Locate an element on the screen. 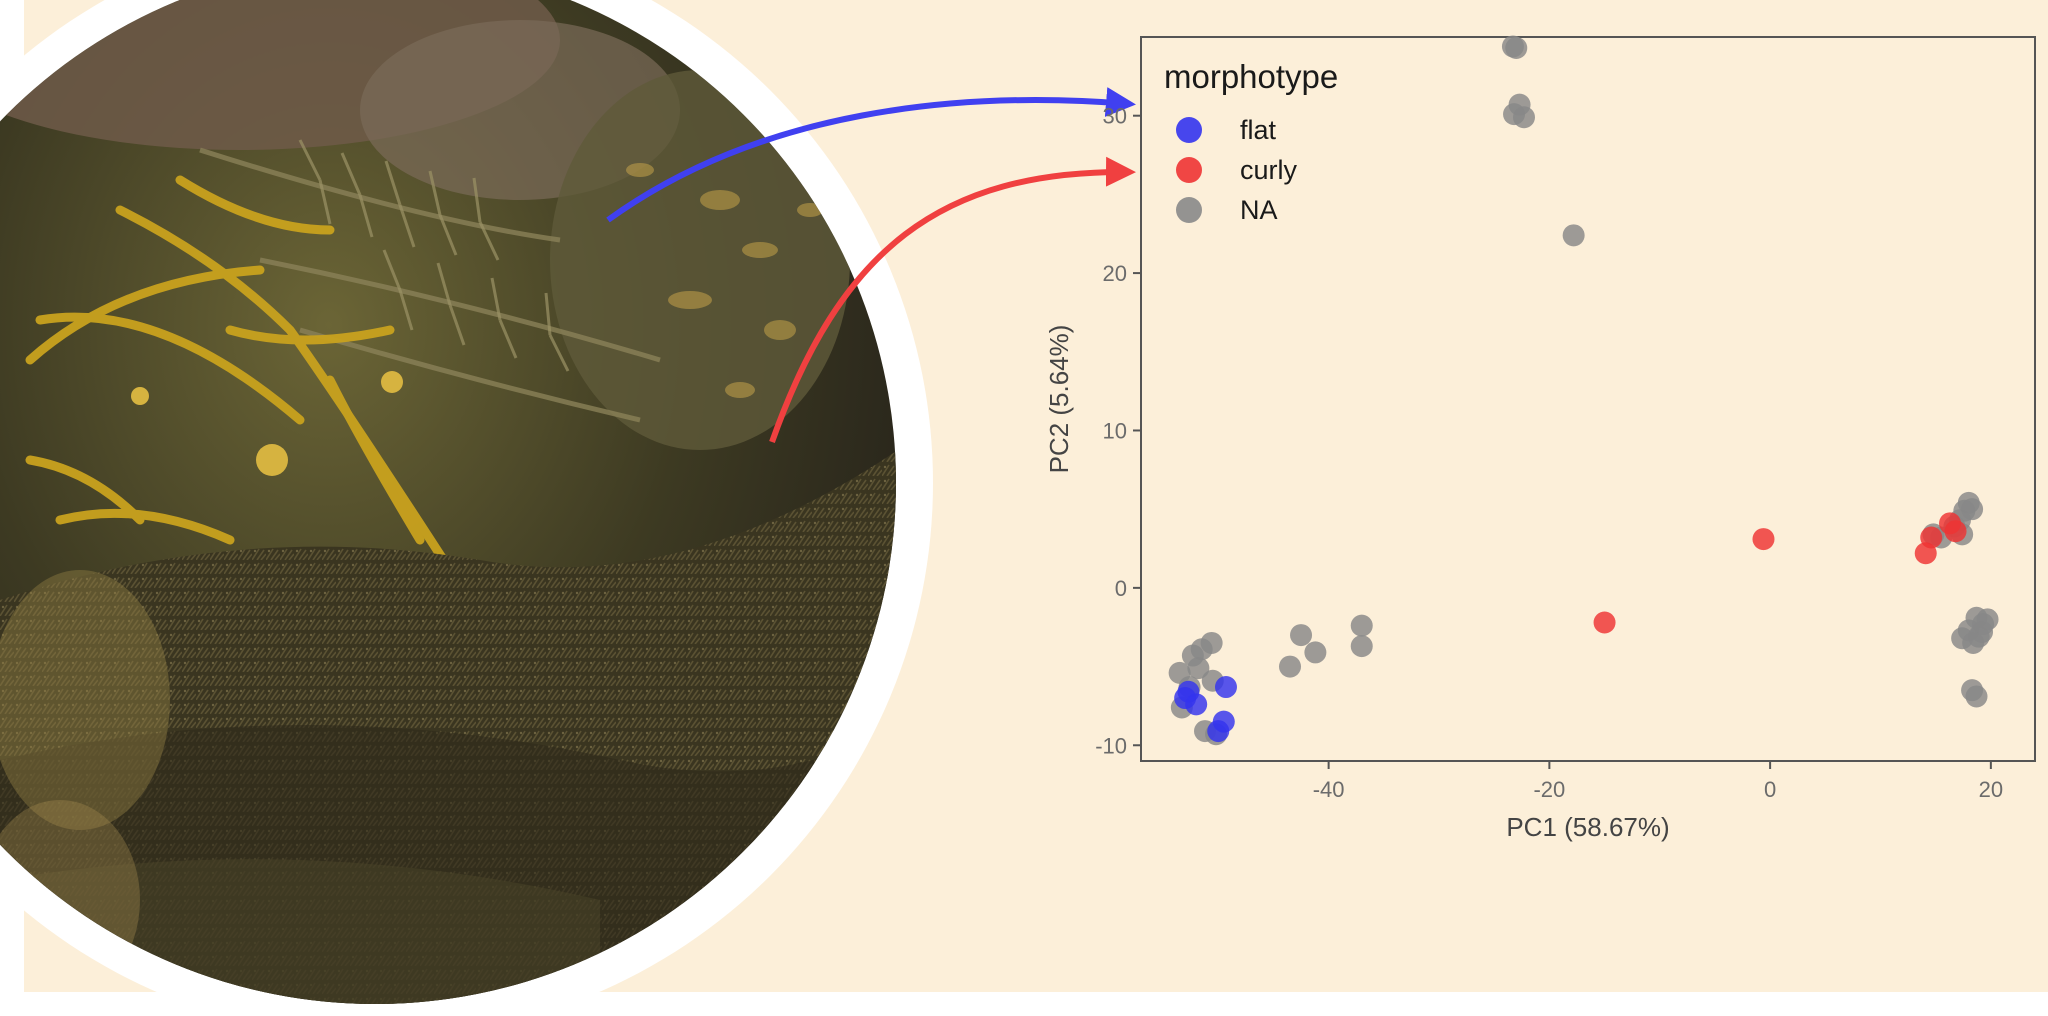  curly-pointer-arrow is located at coordinates (952, 300).